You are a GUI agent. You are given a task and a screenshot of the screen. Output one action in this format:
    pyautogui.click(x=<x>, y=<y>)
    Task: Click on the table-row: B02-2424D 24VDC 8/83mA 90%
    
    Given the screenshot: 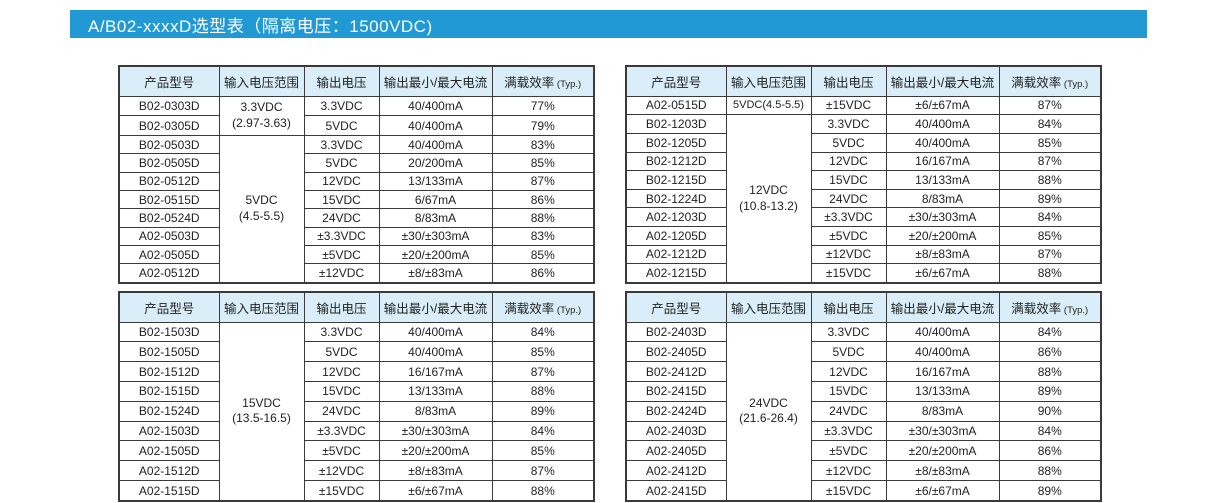 What is the action you would take?
    pyautogui.click(x=863, y=411)
    